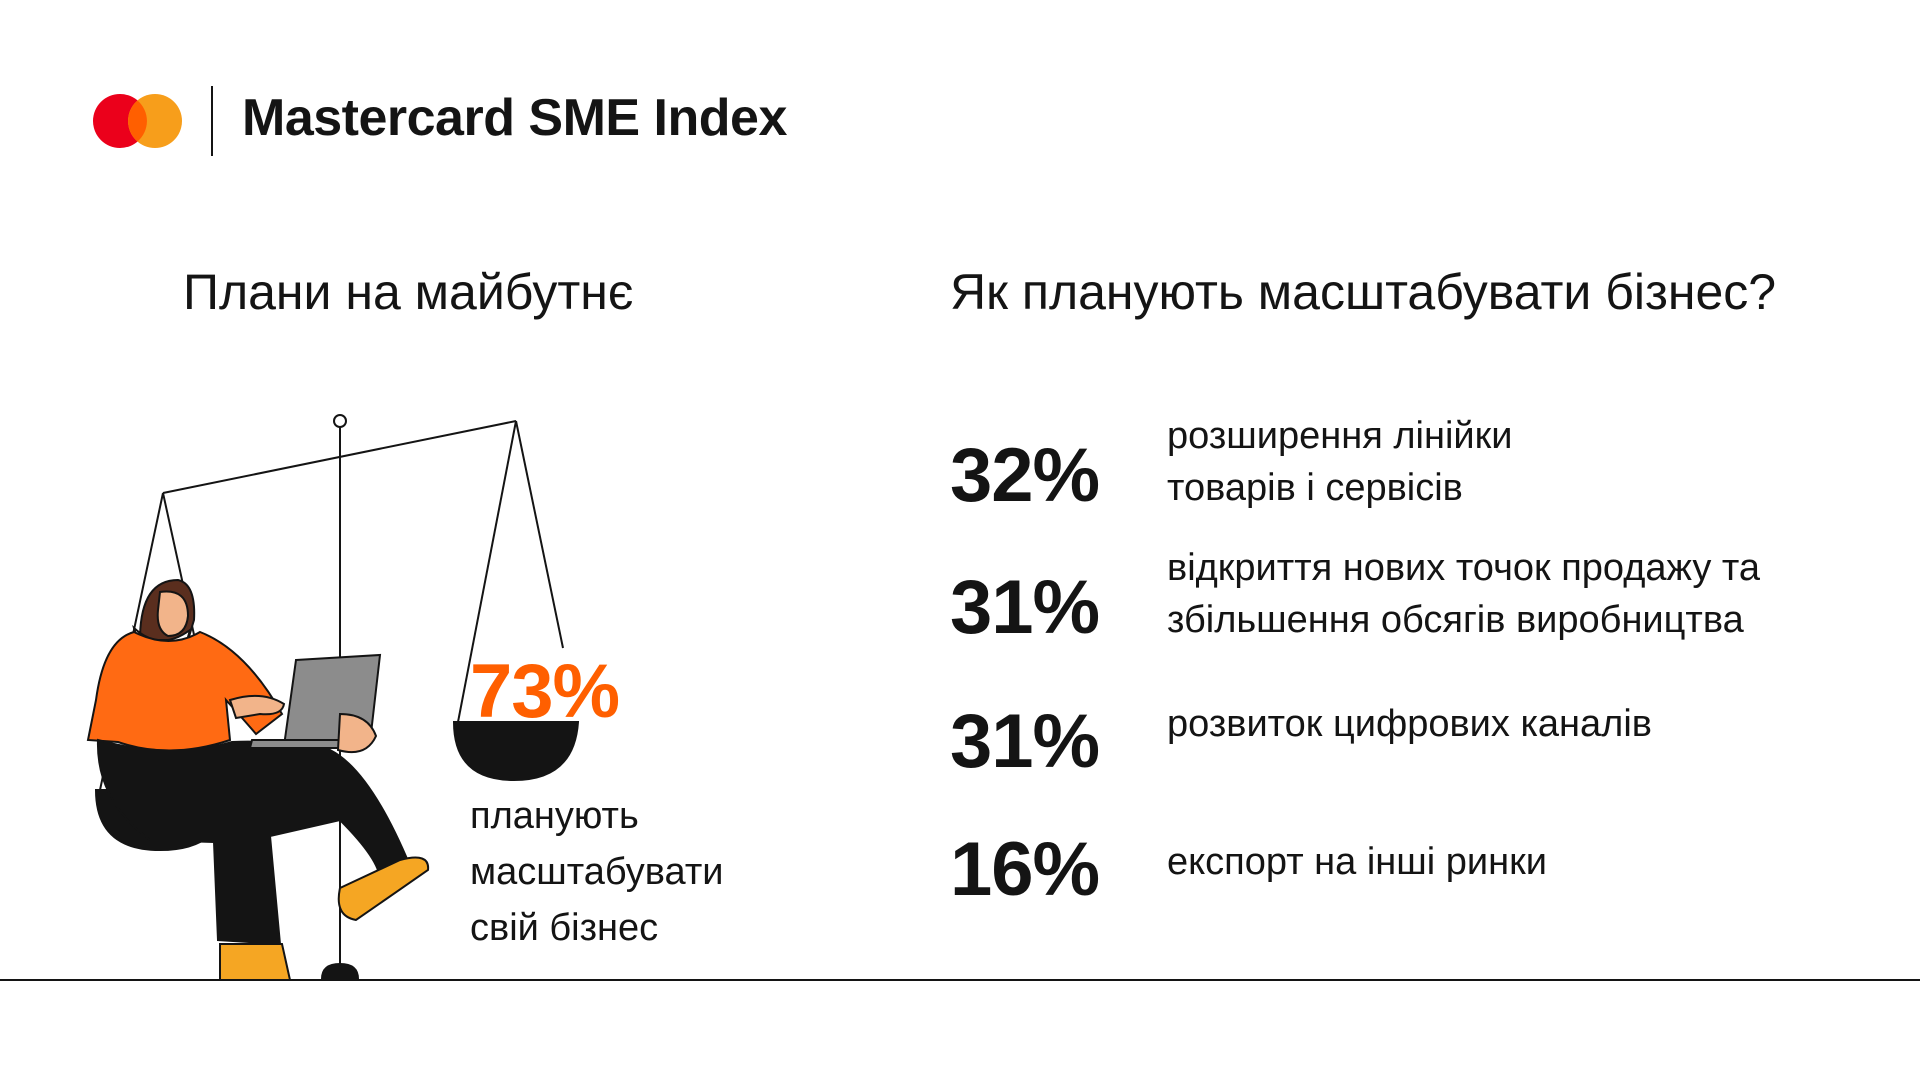  What do you see at coordinates (408, 292) in the screenshot?
I see `left-section-title: Плани на майбутнє` at bounding box center [408, 292].